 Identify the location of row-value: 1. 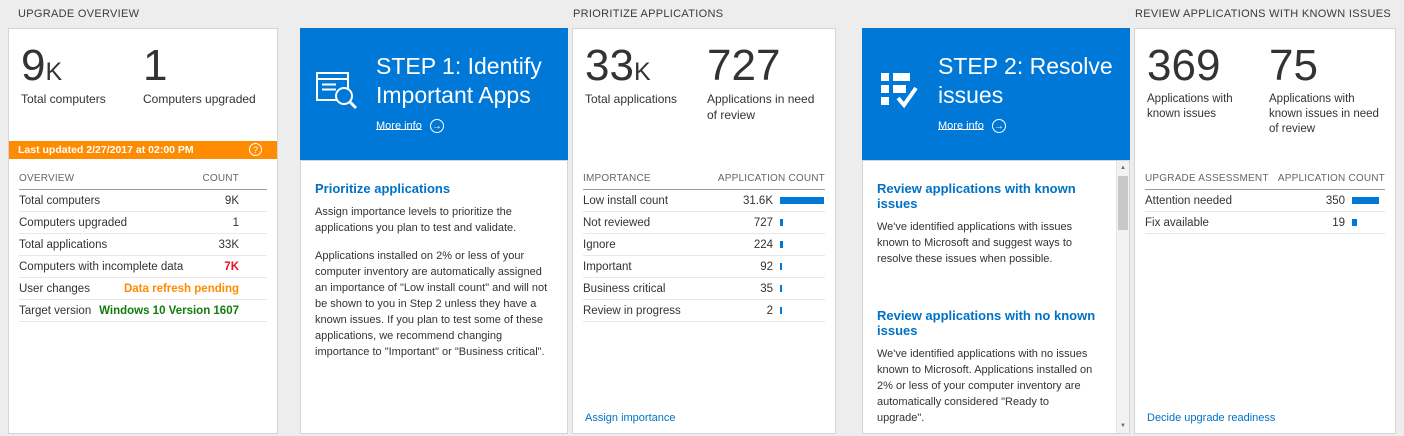
(235, 222).